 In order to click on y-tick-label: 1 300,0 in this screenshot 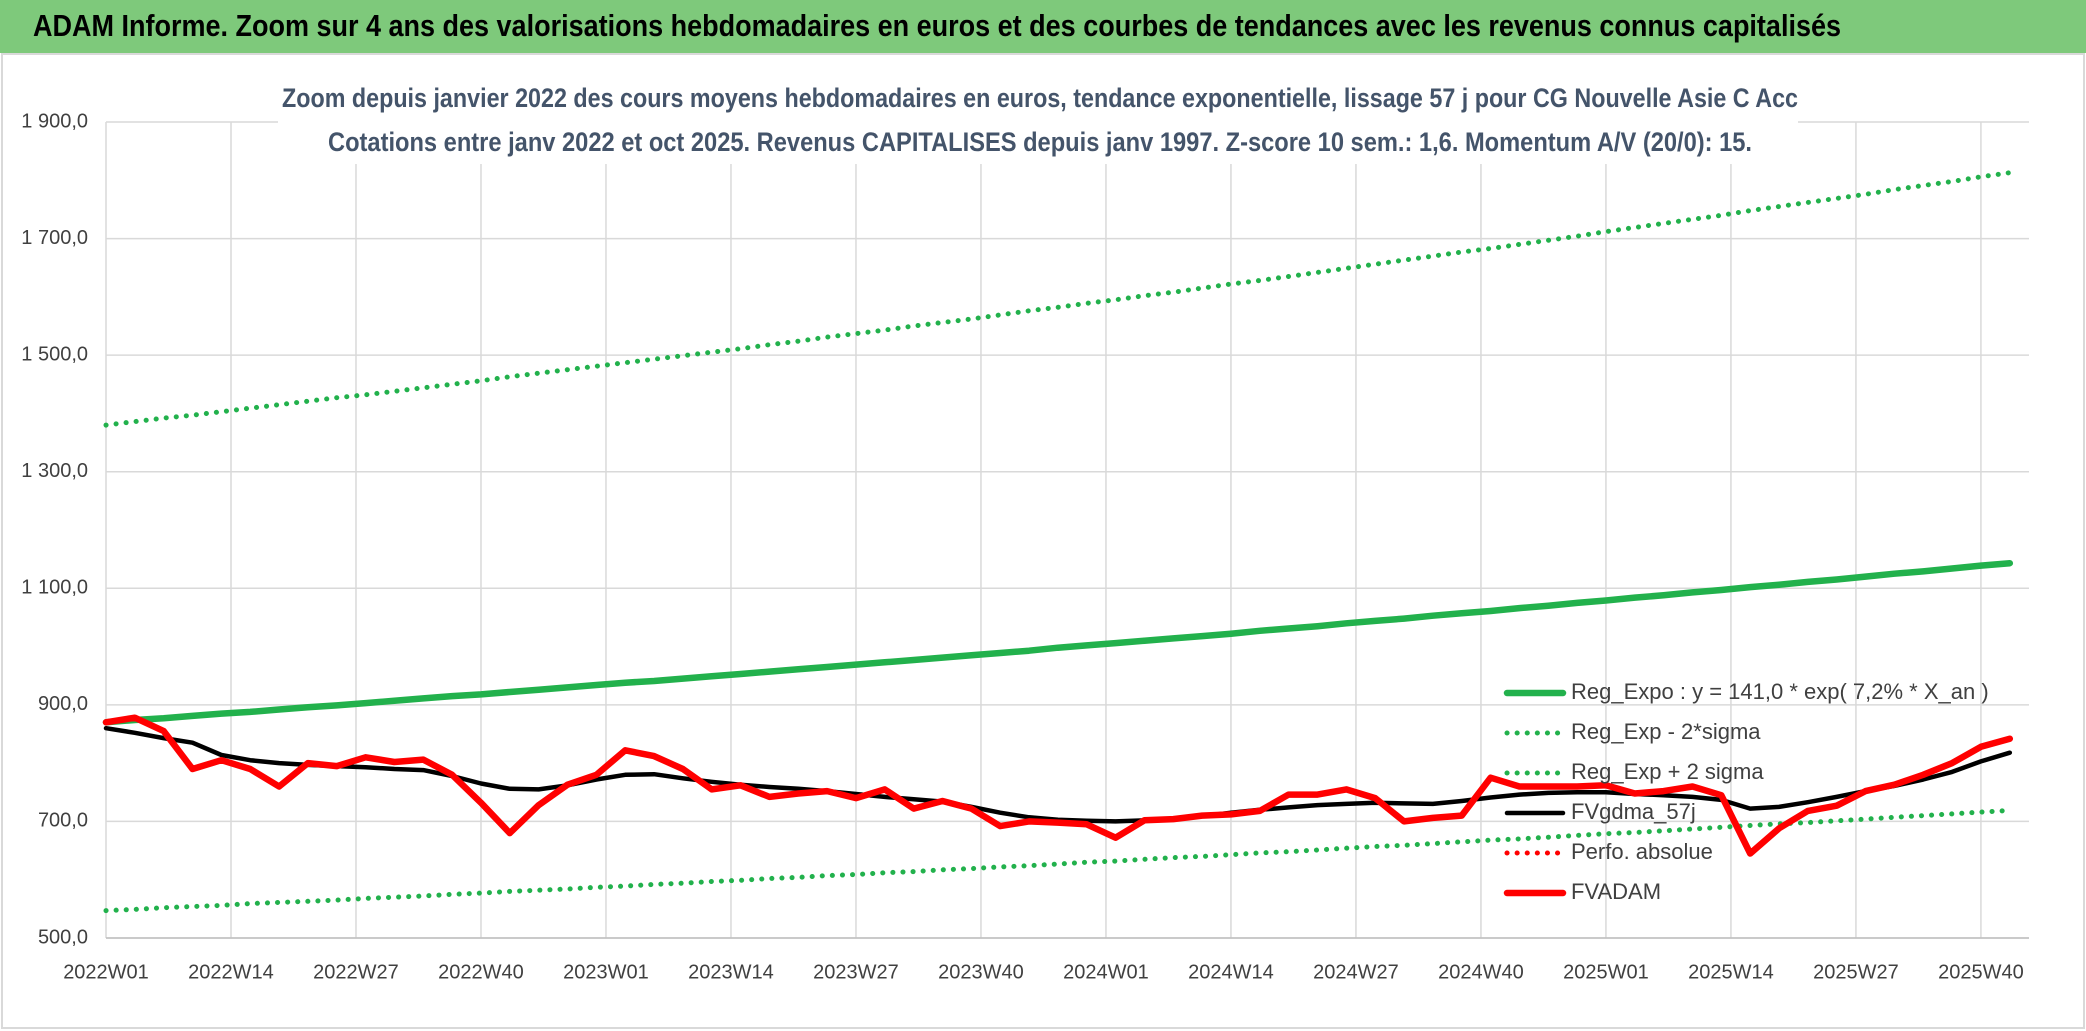, I will do `click(54, 471)`.